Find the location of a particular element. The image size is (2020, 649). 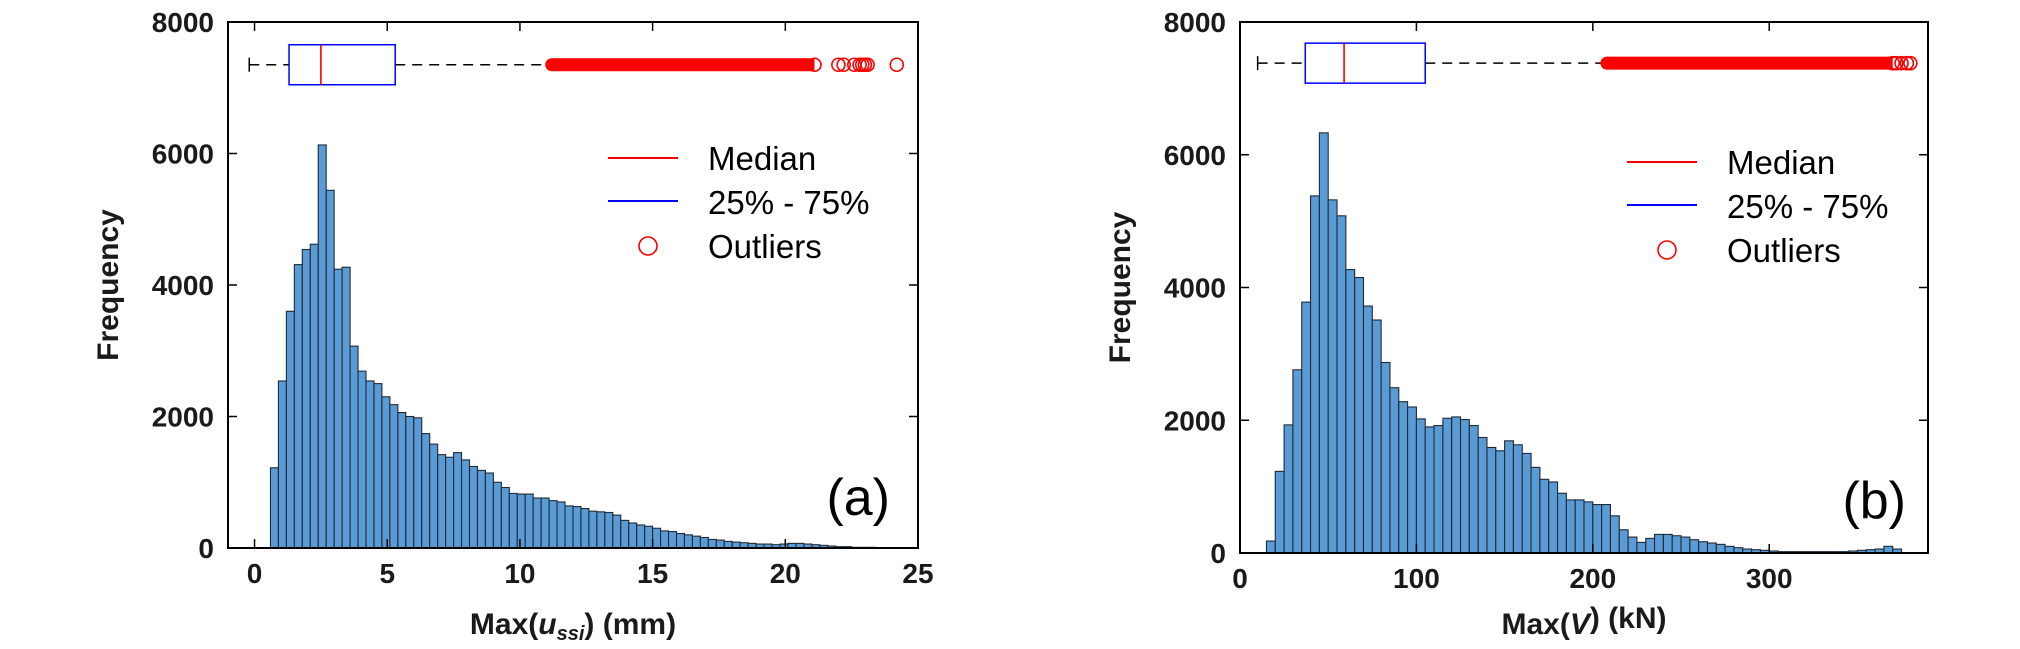

y-tick-label: 4000 is located at coordinates (1195, 288).